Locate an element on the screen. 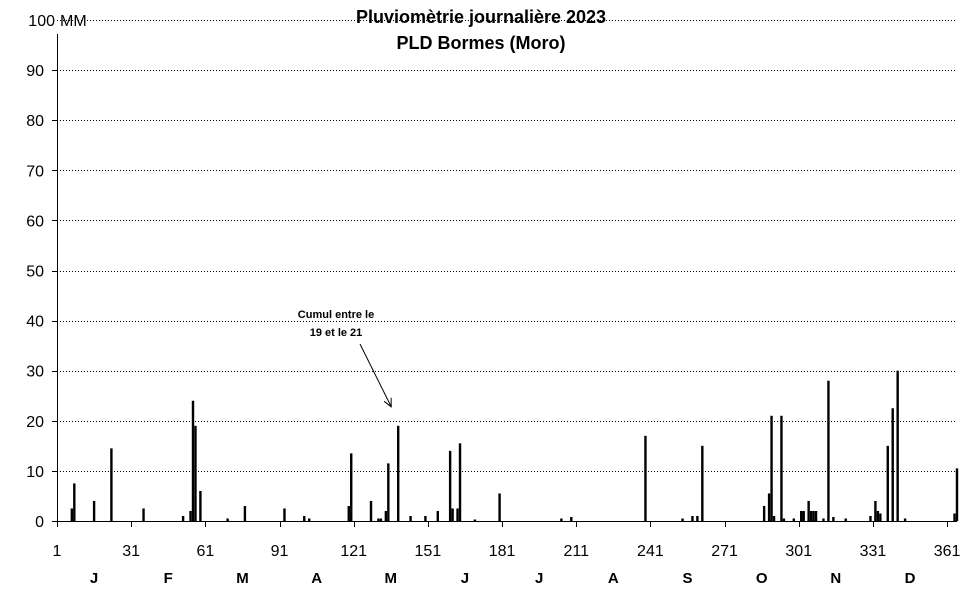 This screenshot has height=594, width=960. x-tick-label: 301 is located at coordinates (798, 551).